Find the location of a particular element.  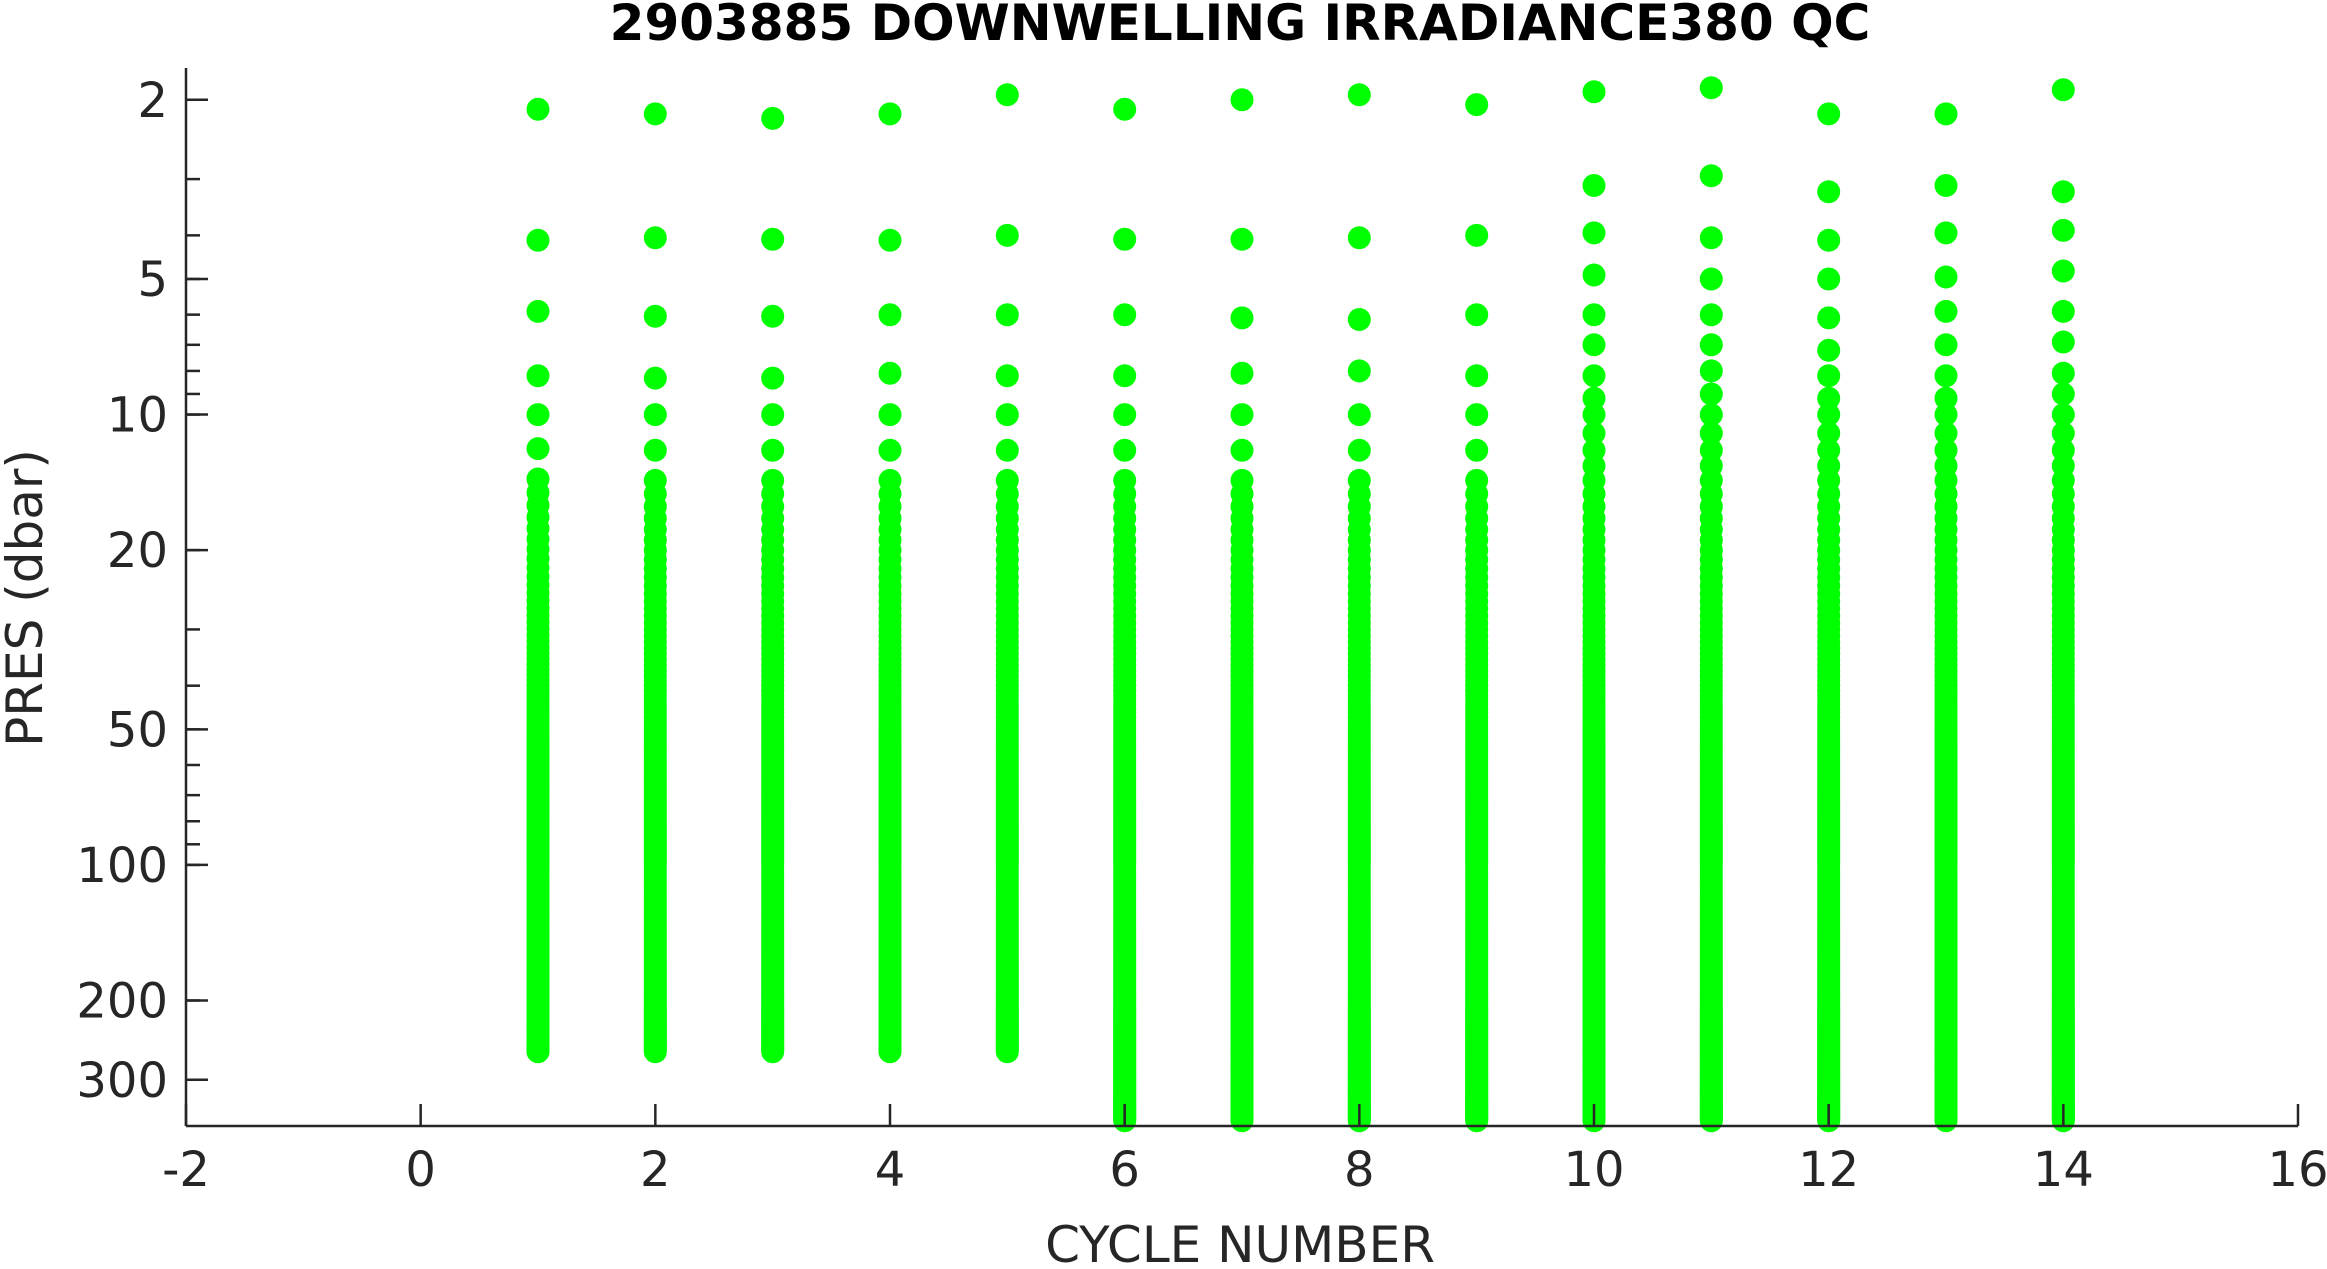

y-tick-label: 300 is located at coordinates (122, 1081).